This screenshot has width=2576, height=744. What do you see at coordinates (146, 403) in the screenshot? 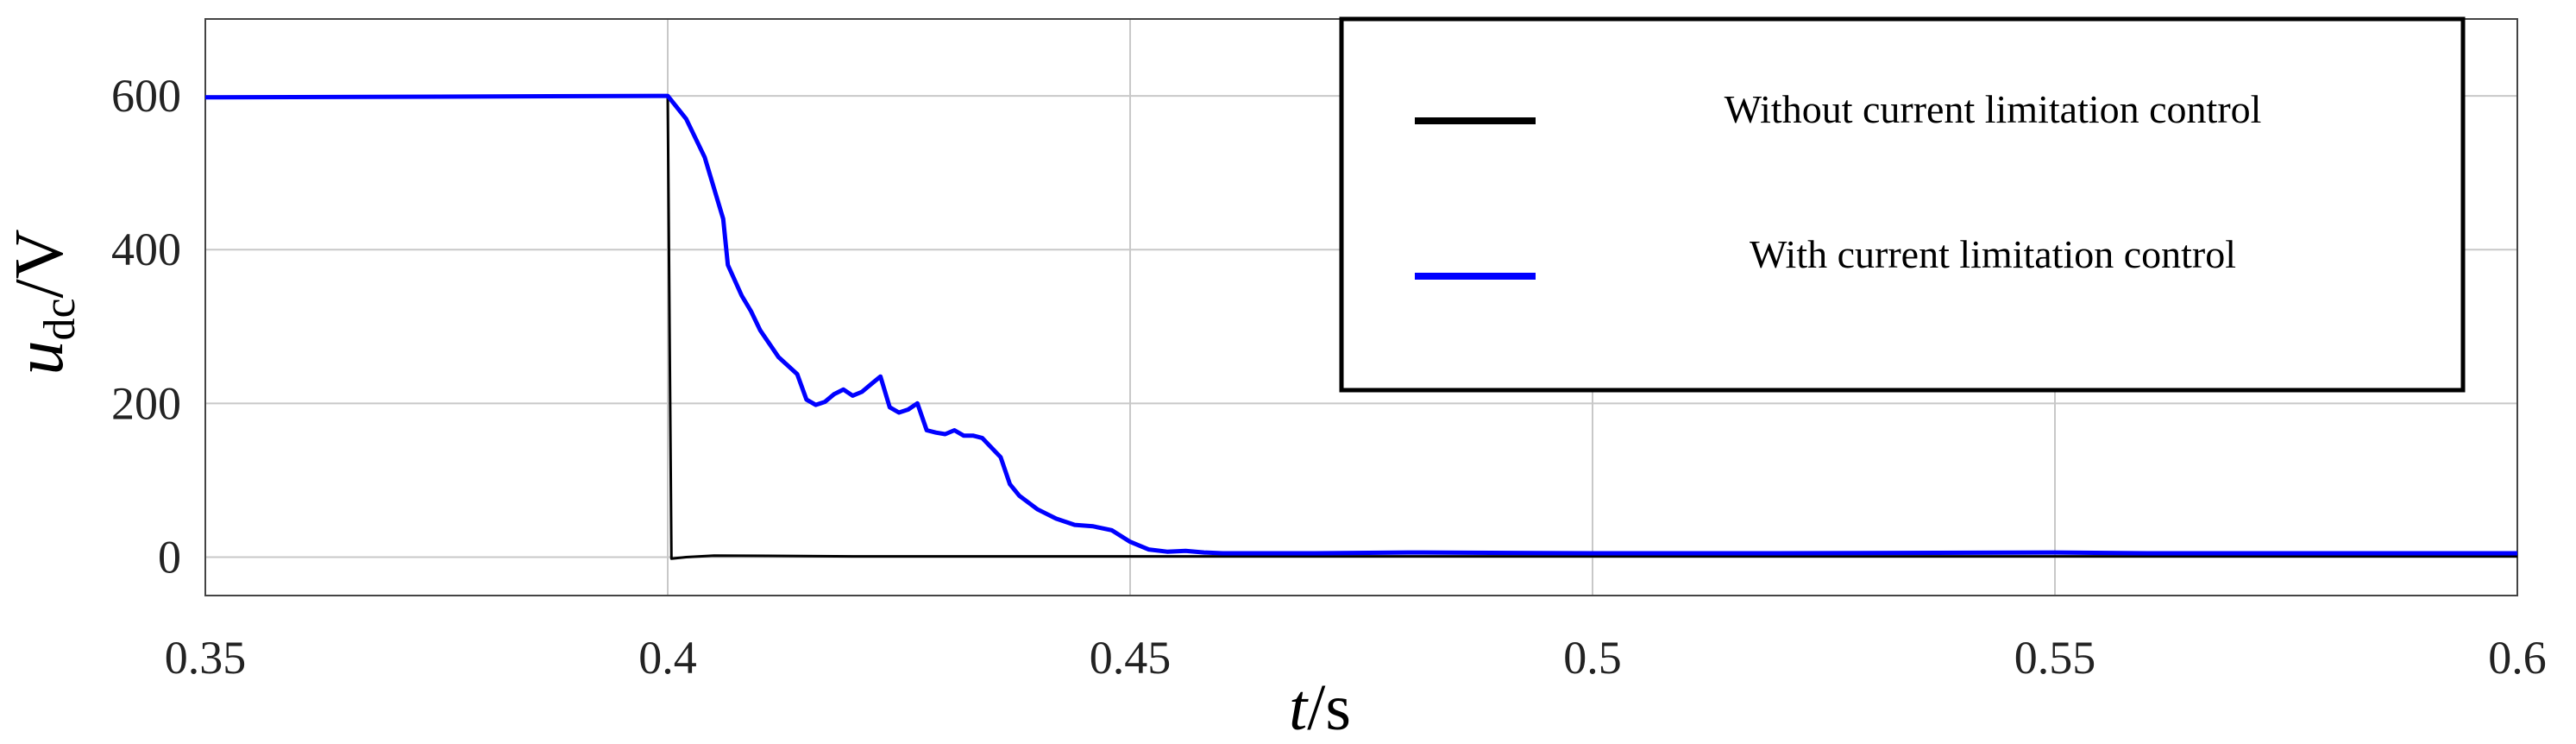
I see `y-tick-label: 200` at bounding box center [146, 403].